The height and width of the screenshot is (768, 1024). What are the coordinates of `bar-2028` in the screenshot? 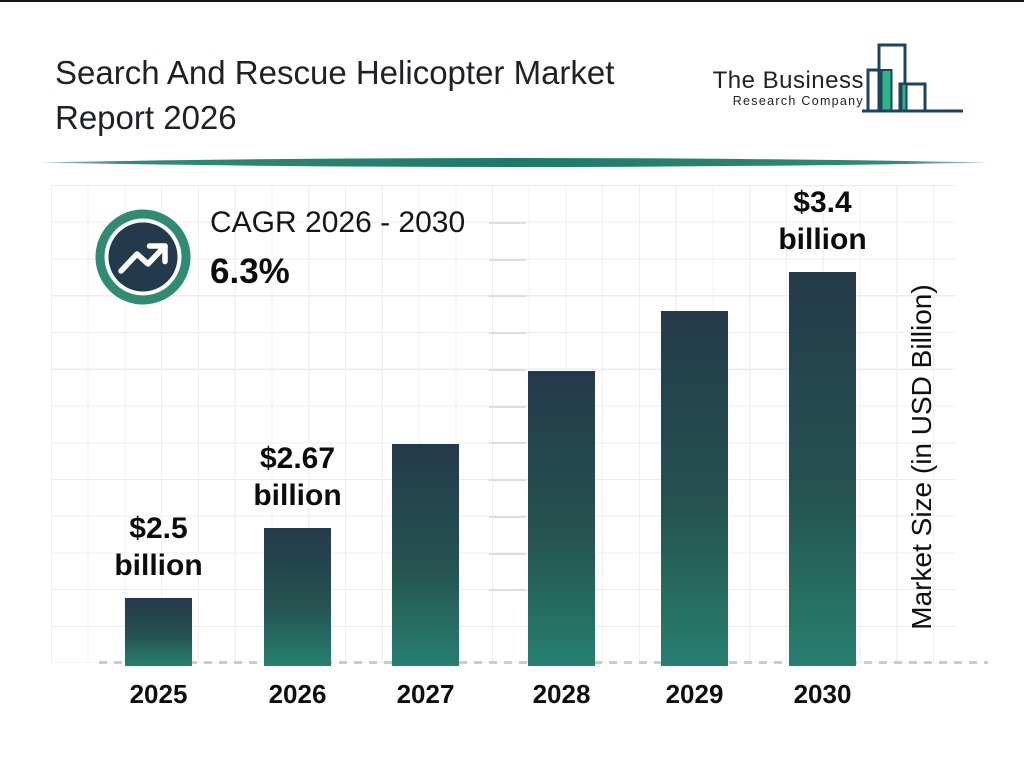 It's located at (561, 518).